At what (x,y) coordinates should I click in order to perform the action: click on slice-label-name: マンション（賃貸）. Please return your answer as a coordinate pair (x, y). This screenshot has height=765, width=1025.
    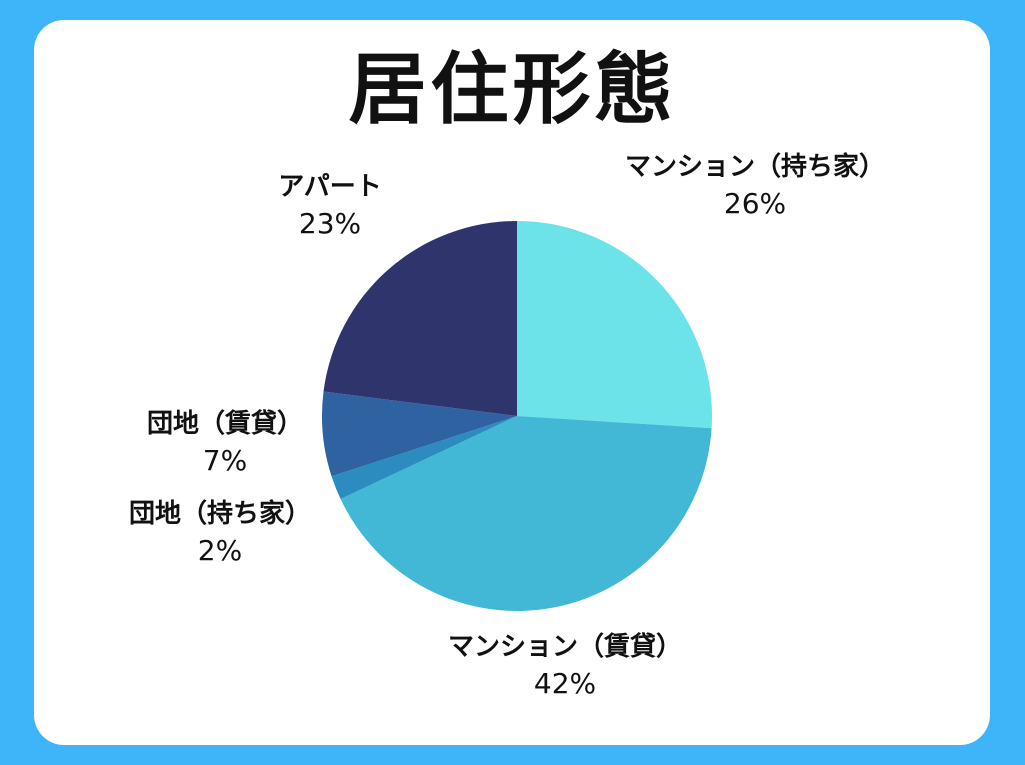
    Looking at the image, I should click on (564, 647).